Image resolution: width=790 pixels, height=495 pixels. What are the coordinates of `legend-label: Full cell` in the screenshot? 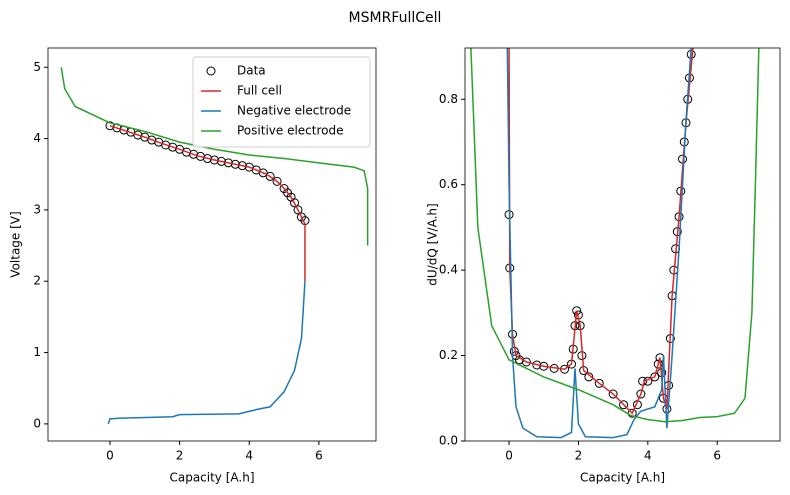 It's located at (259, 91).